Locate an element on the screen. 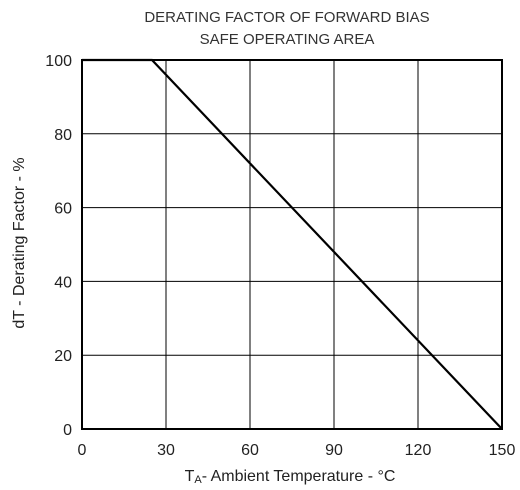 The width and height of the screenshot is (520, 490). x-tick-label: 0 is located at coordinates (82, 450).